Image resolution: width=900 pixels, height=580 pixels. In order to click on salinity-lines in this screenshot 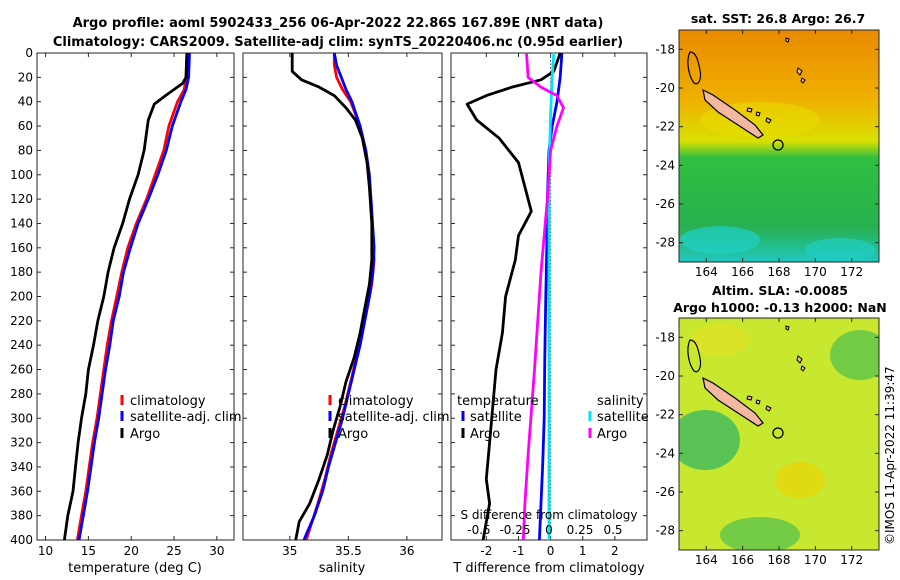, I will do `click(333, 296)`.